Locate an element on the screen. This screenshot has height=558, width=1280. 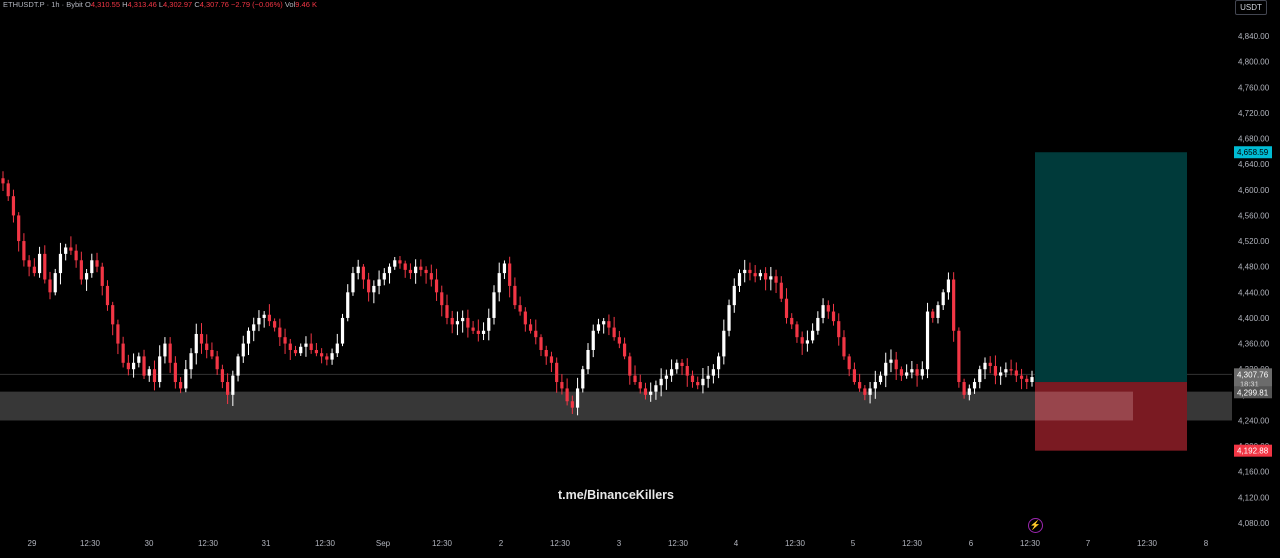
lightning-icon: ⚡ is located at coordinates (1035, 525).